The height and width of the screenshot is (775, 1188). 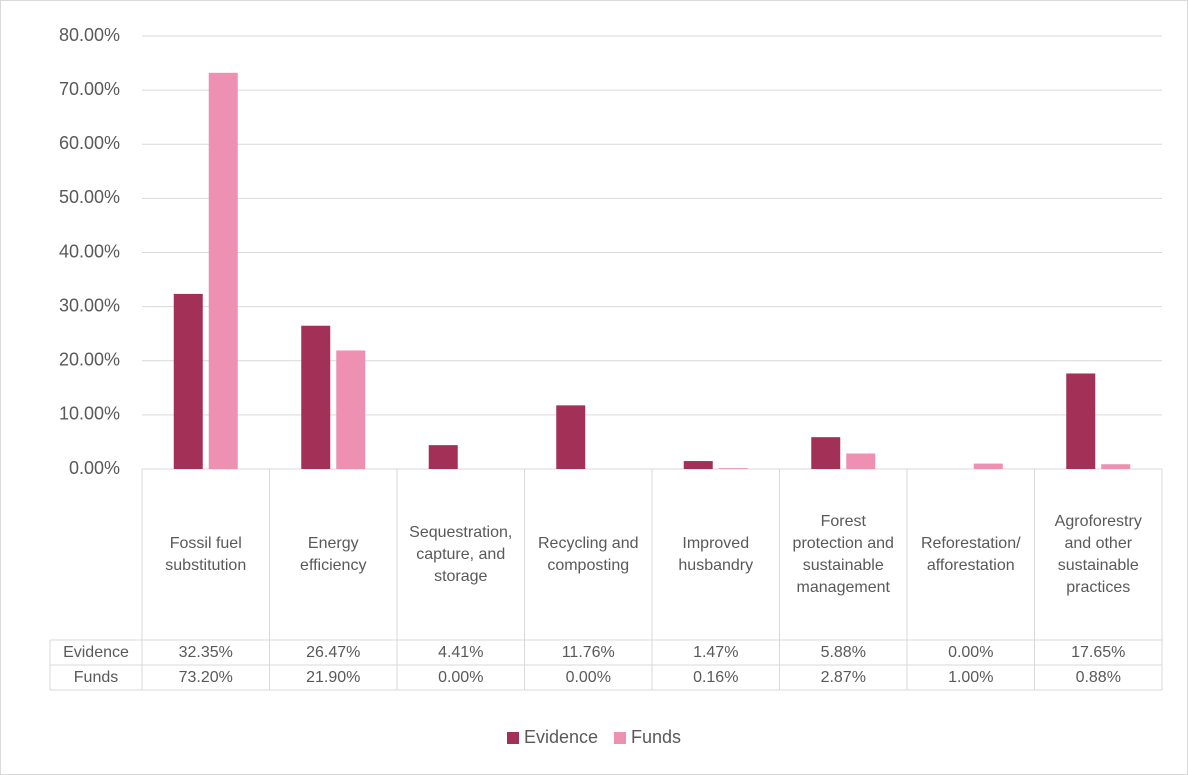 I want to click on category-label: Energy efficiency, so click(x=333, y=554).